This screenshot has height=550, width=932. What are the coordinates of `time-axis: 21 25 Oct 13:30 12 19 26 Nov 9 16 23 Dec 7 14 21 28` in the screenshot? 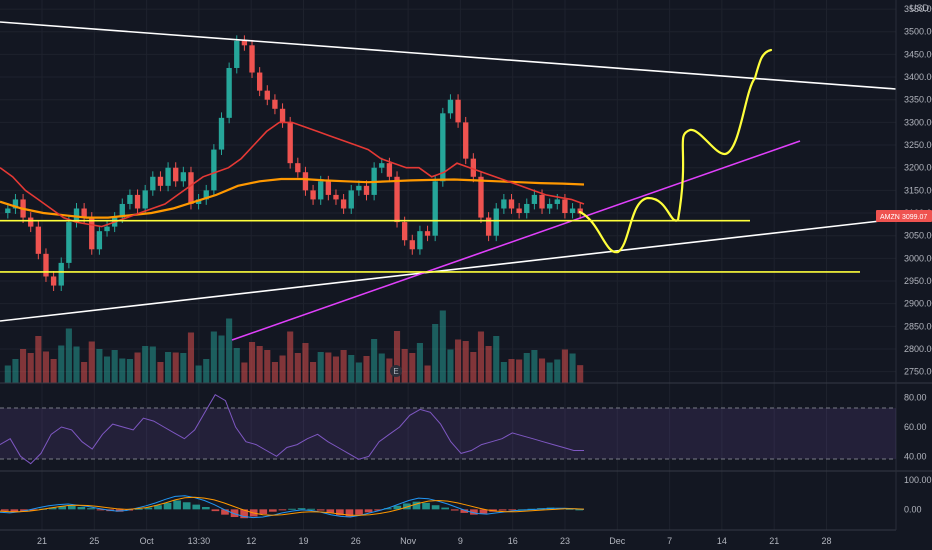 It's located at (434, 541).